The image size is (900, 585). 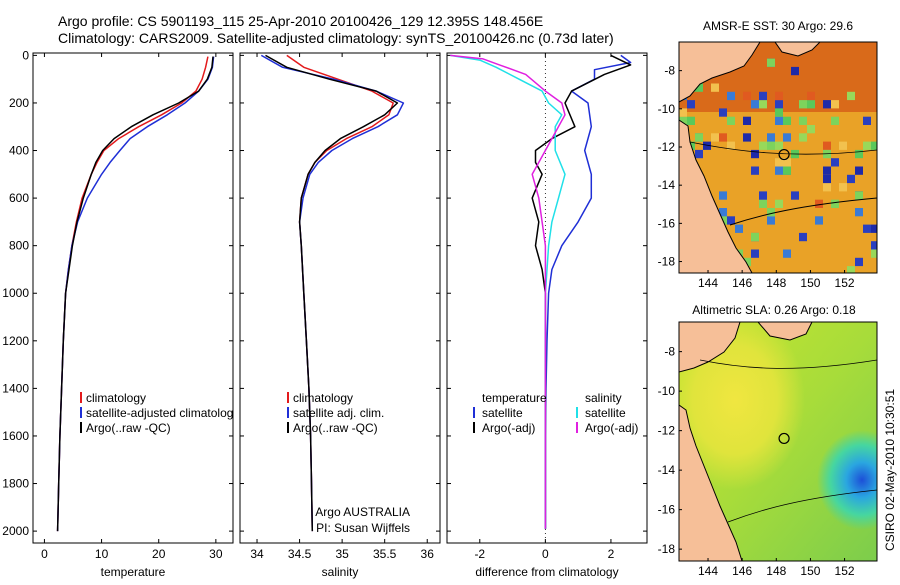 I want to click on salinity-legend-label: climatology, so click(x=323, y=398).